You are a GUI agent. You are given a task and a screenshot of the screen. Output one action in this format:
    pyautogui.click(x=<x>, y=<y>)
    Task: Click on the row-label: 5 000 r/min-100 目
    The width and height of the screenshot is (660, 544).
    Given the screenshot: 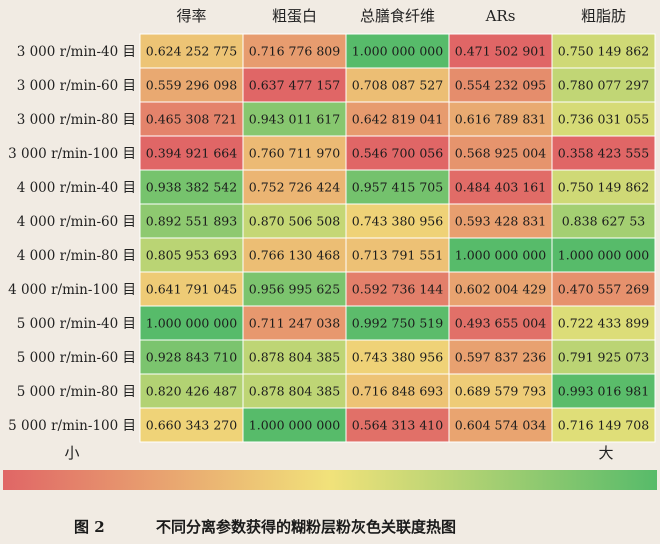 What is the action you would take?
    pyautogui.click(x=72, y=426)
    